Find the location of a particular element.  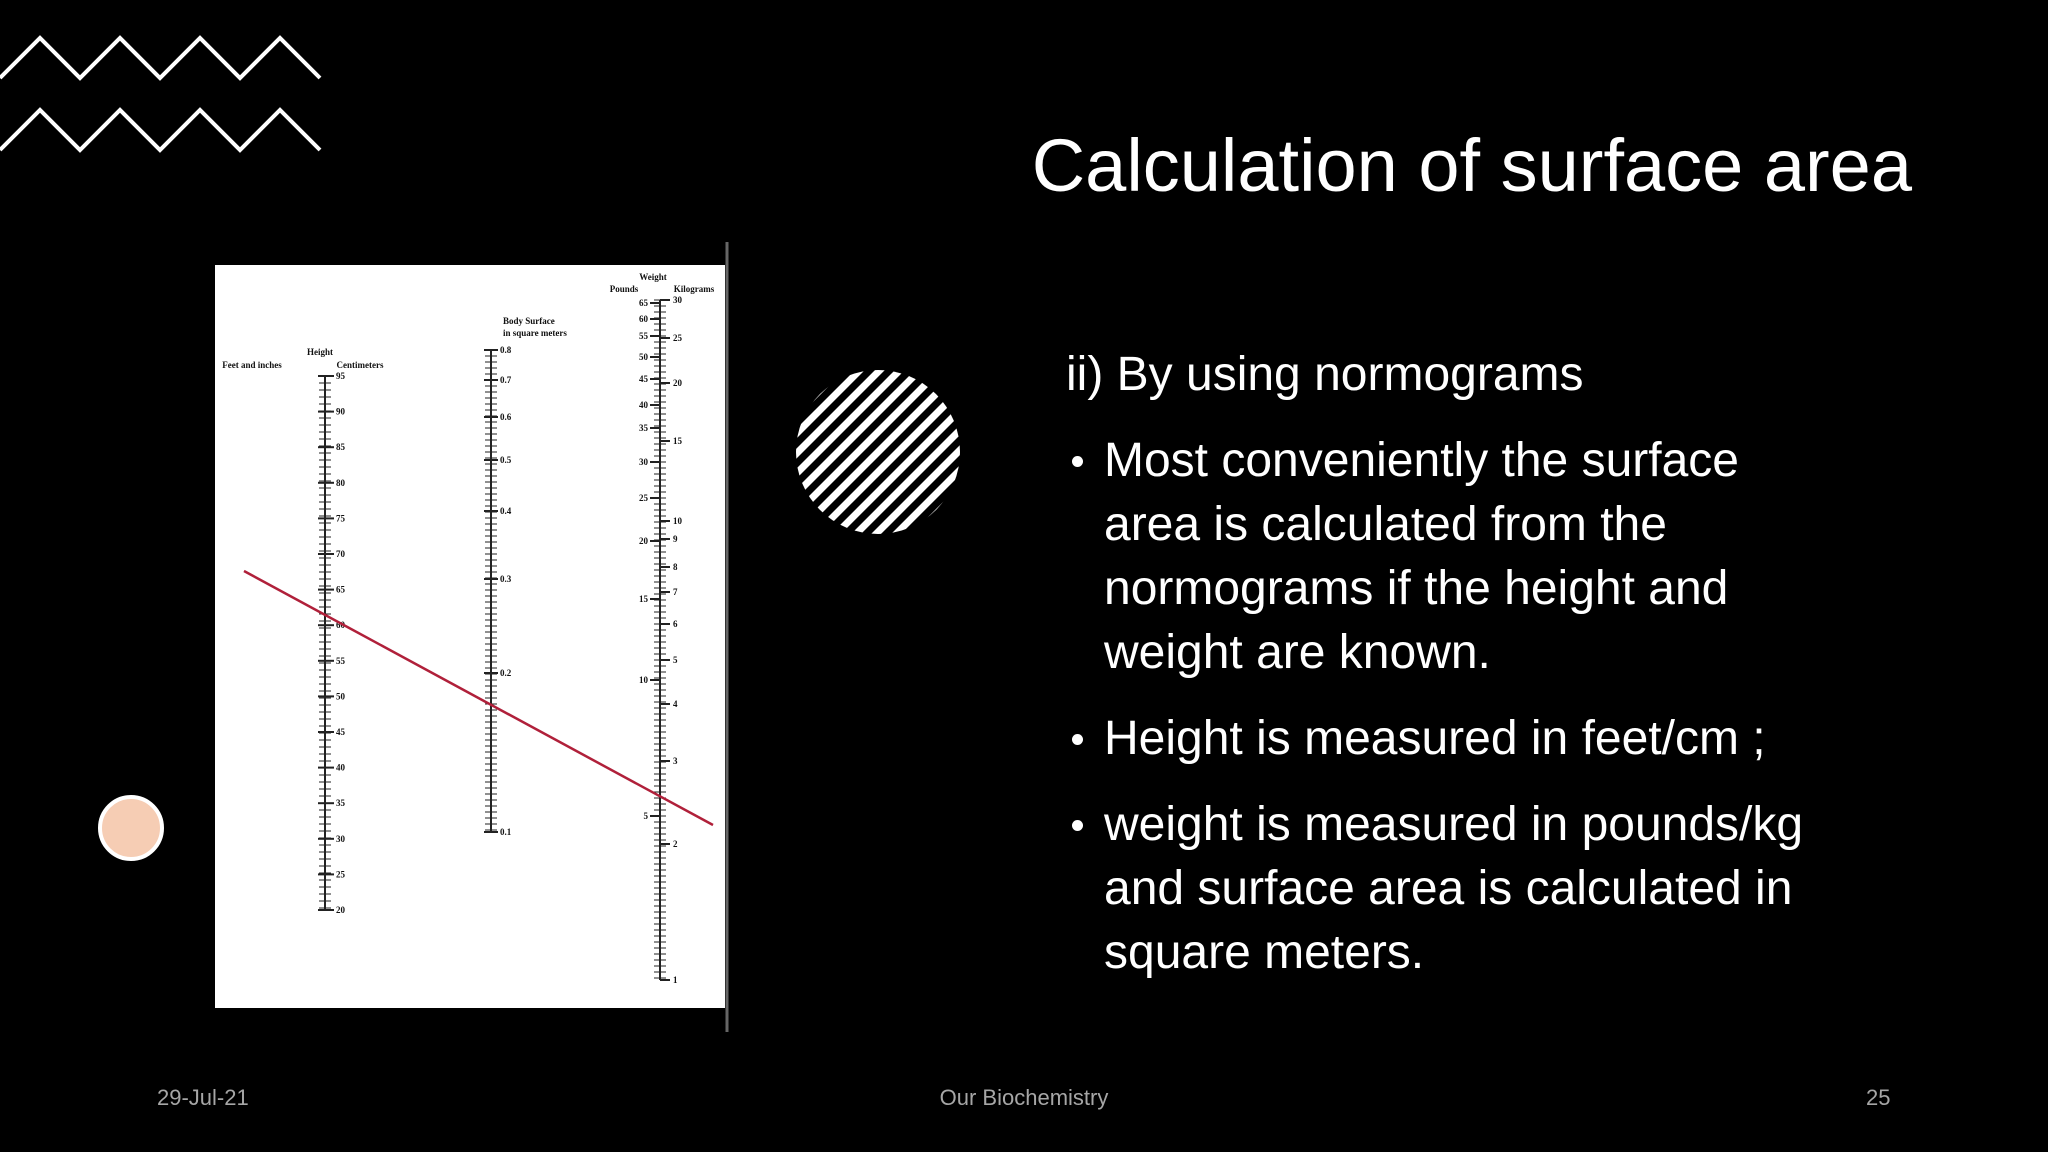

reading-line is located at coordinates (478, 698).